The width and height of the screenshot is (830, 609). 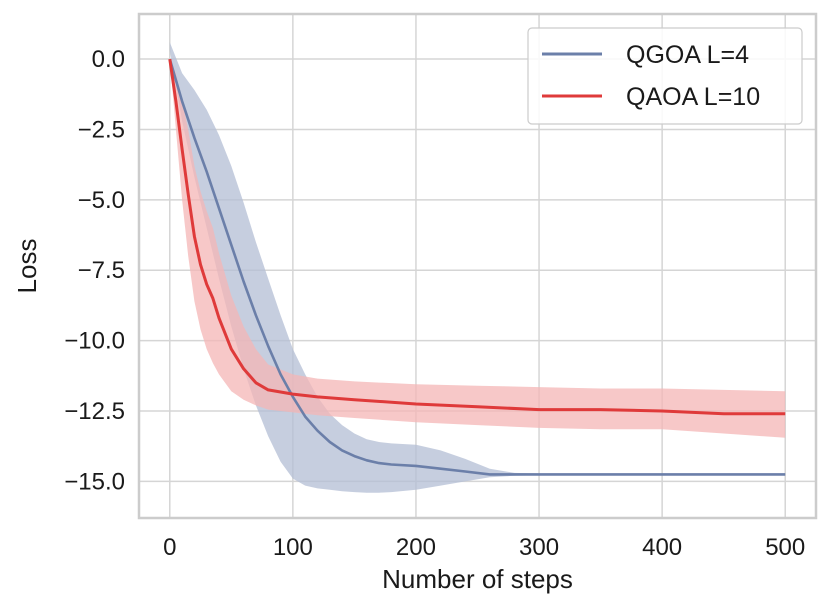 What do you see at coordinates (108, 59) in the screenshot?
I see `y-tick-label: 0.0` at bounding box center [108, 59].